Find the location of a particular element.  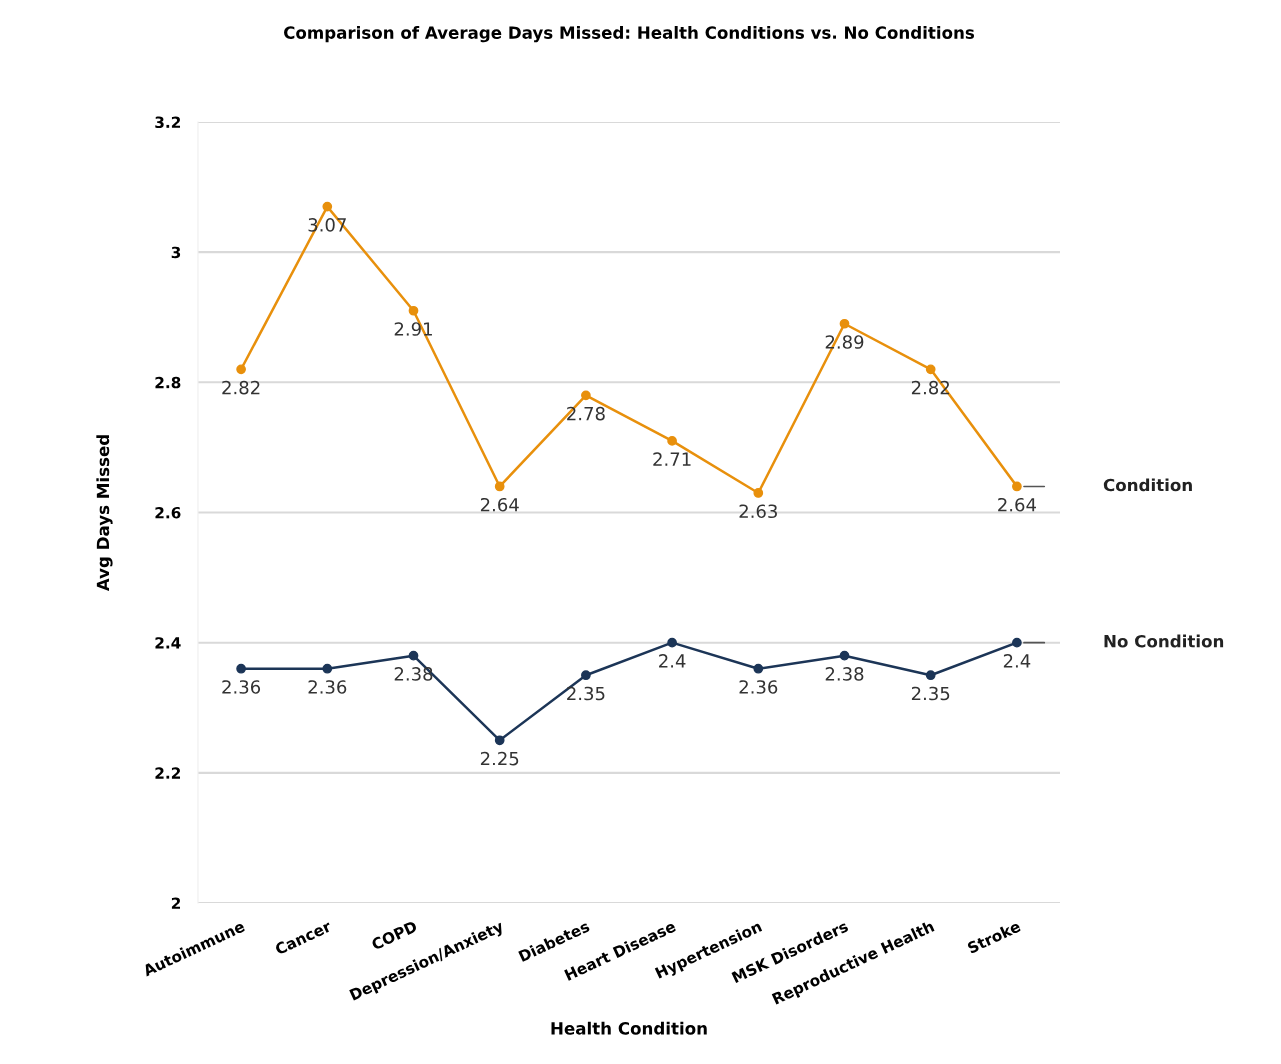

data-label: 2.63 is located at coordinates (758, 511).